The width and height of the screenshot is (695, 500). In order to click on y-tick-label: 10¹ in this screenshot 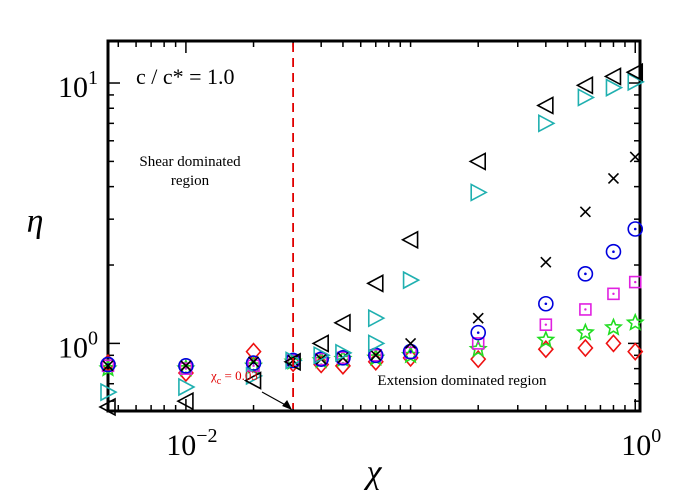, I will do `click(78, 85)`.